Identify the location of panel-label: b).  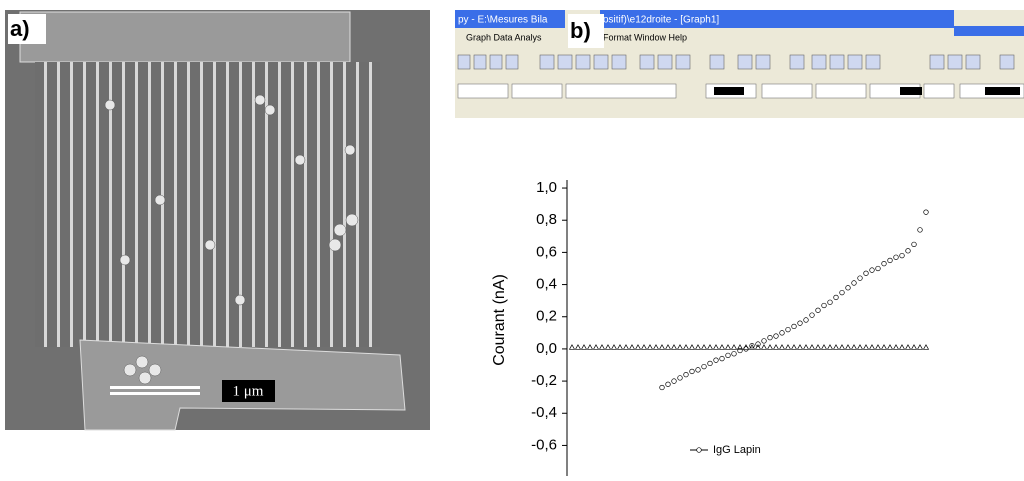
(580, 30).